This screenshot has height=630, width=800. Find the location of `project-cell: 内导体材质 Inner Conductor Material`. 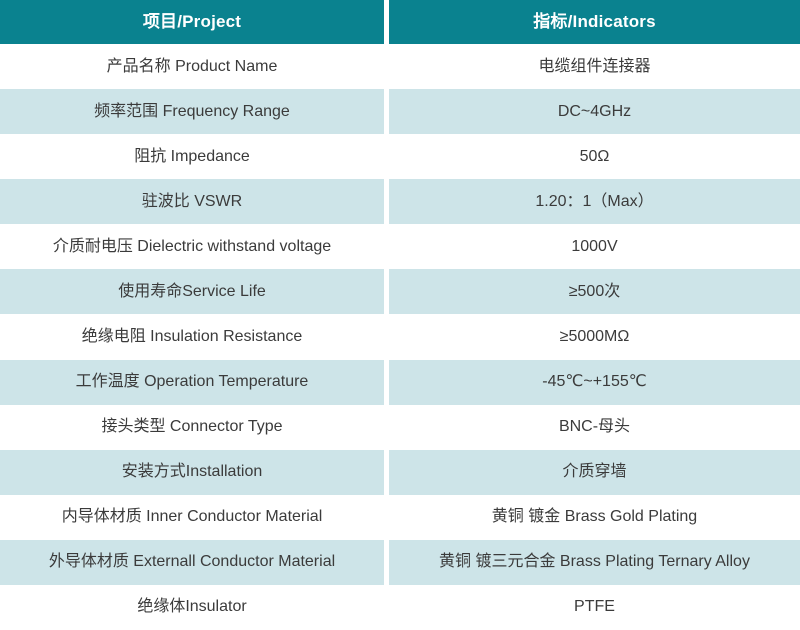

project-cell: 内导体材质 Inner Conductor Material is located at coordinates (192, 517).